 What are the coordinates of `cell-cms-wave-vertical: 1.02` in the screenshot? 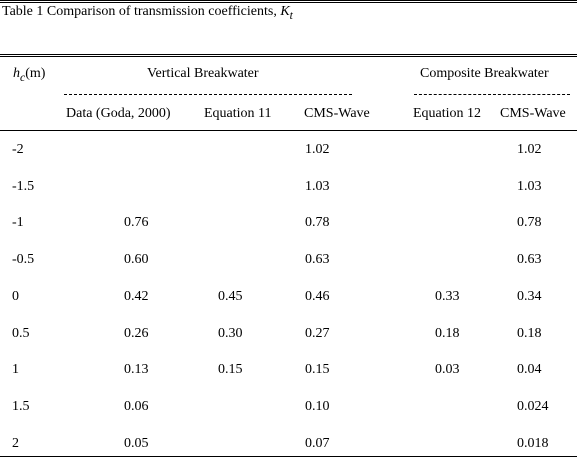 It's located at (317, 149).